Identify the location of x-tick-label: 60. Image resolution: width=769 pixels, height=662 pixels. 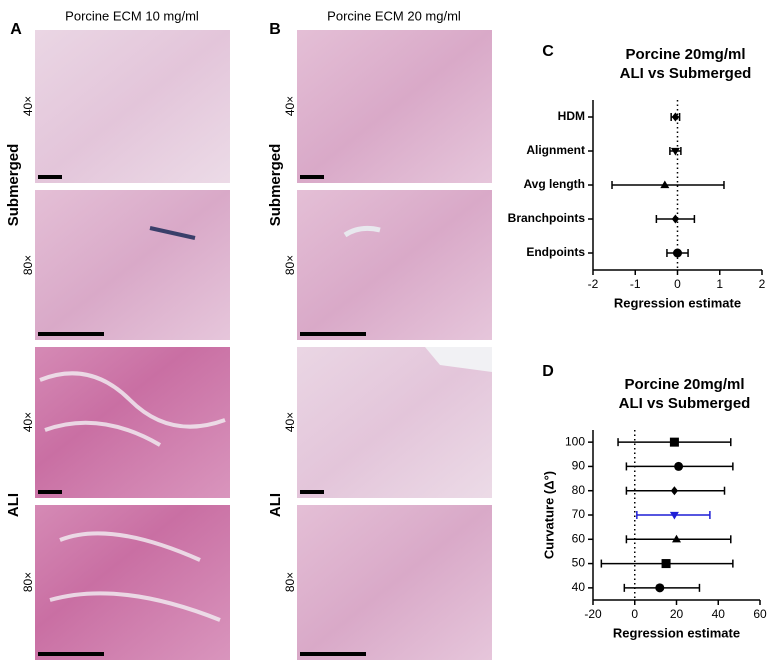
(760, 614).